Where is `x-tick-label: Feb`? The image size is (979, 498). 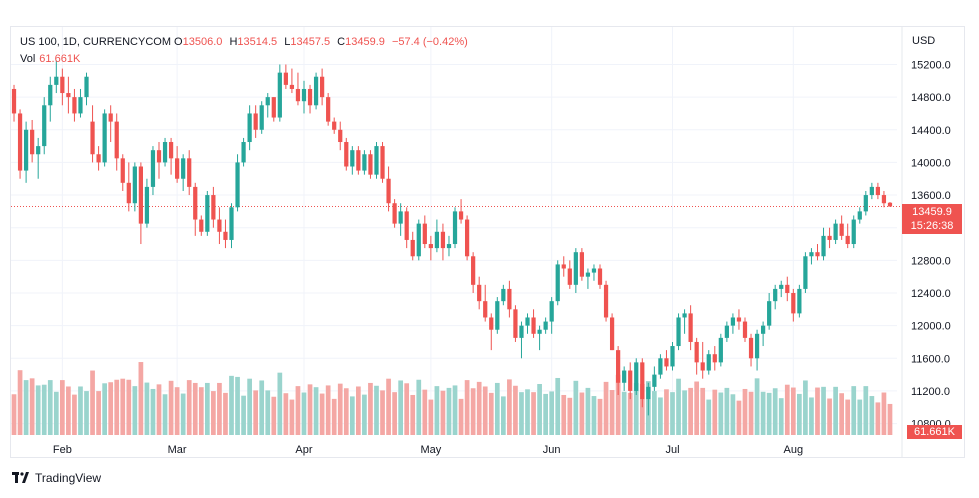
x-tick-label: Feb is located at coordinates (62, 450).